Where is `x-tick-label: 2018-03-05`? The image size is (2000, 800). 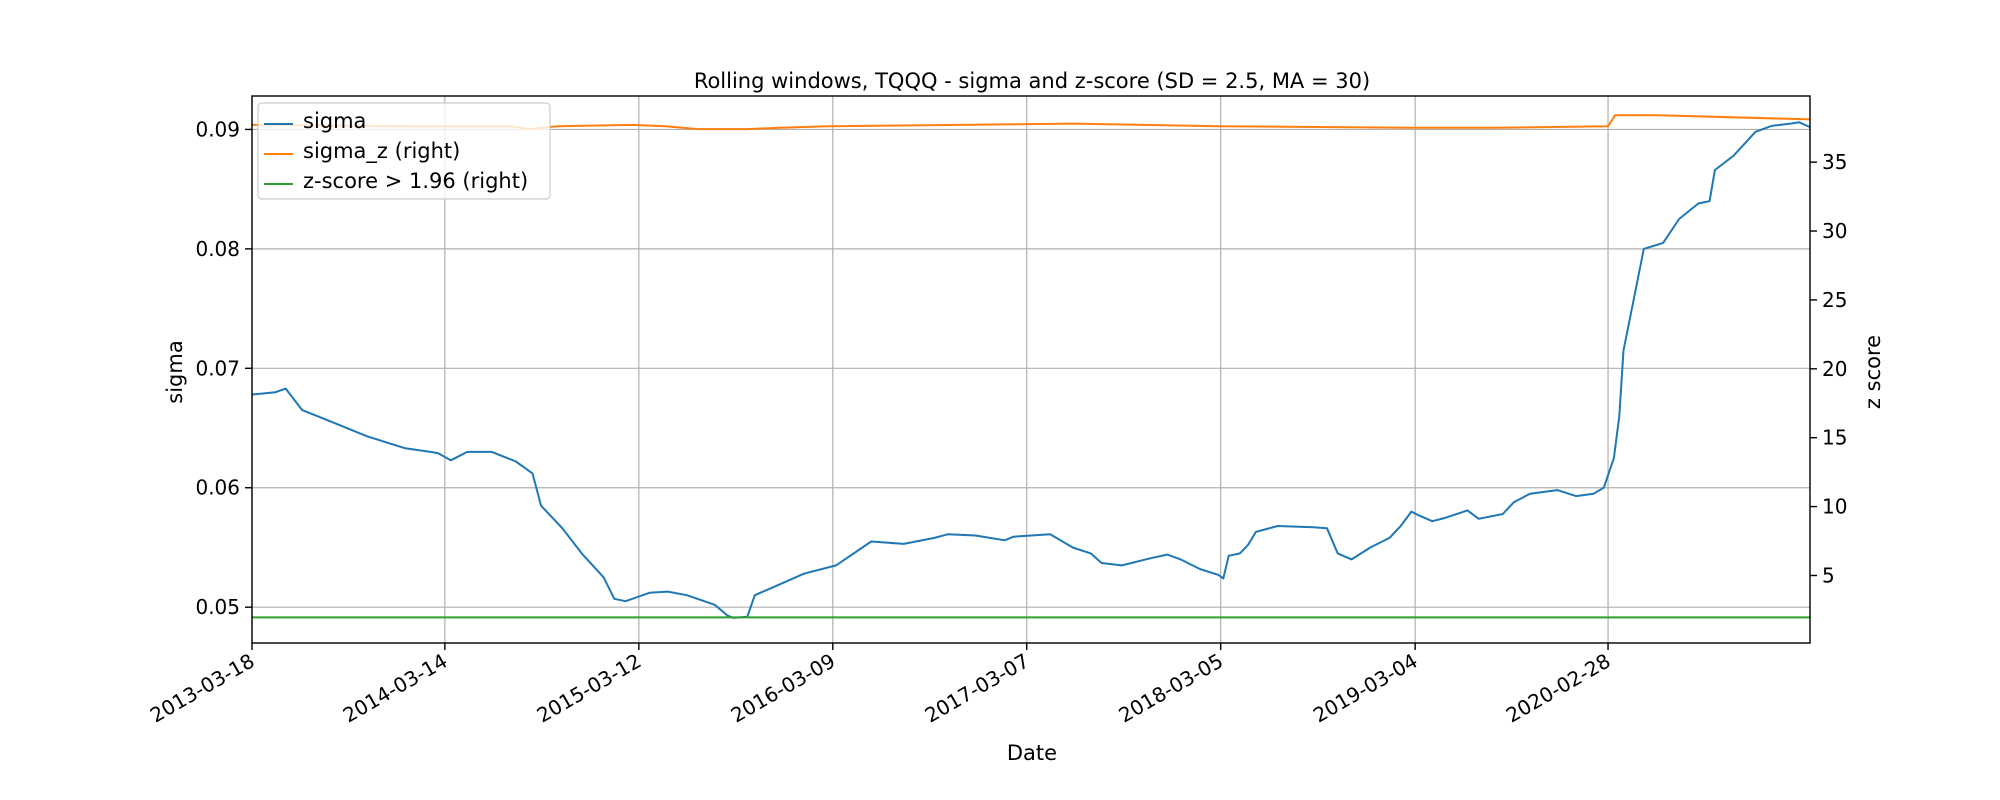
x-tick-label: 2018-03-05 is located at coordinates (1171, 688).